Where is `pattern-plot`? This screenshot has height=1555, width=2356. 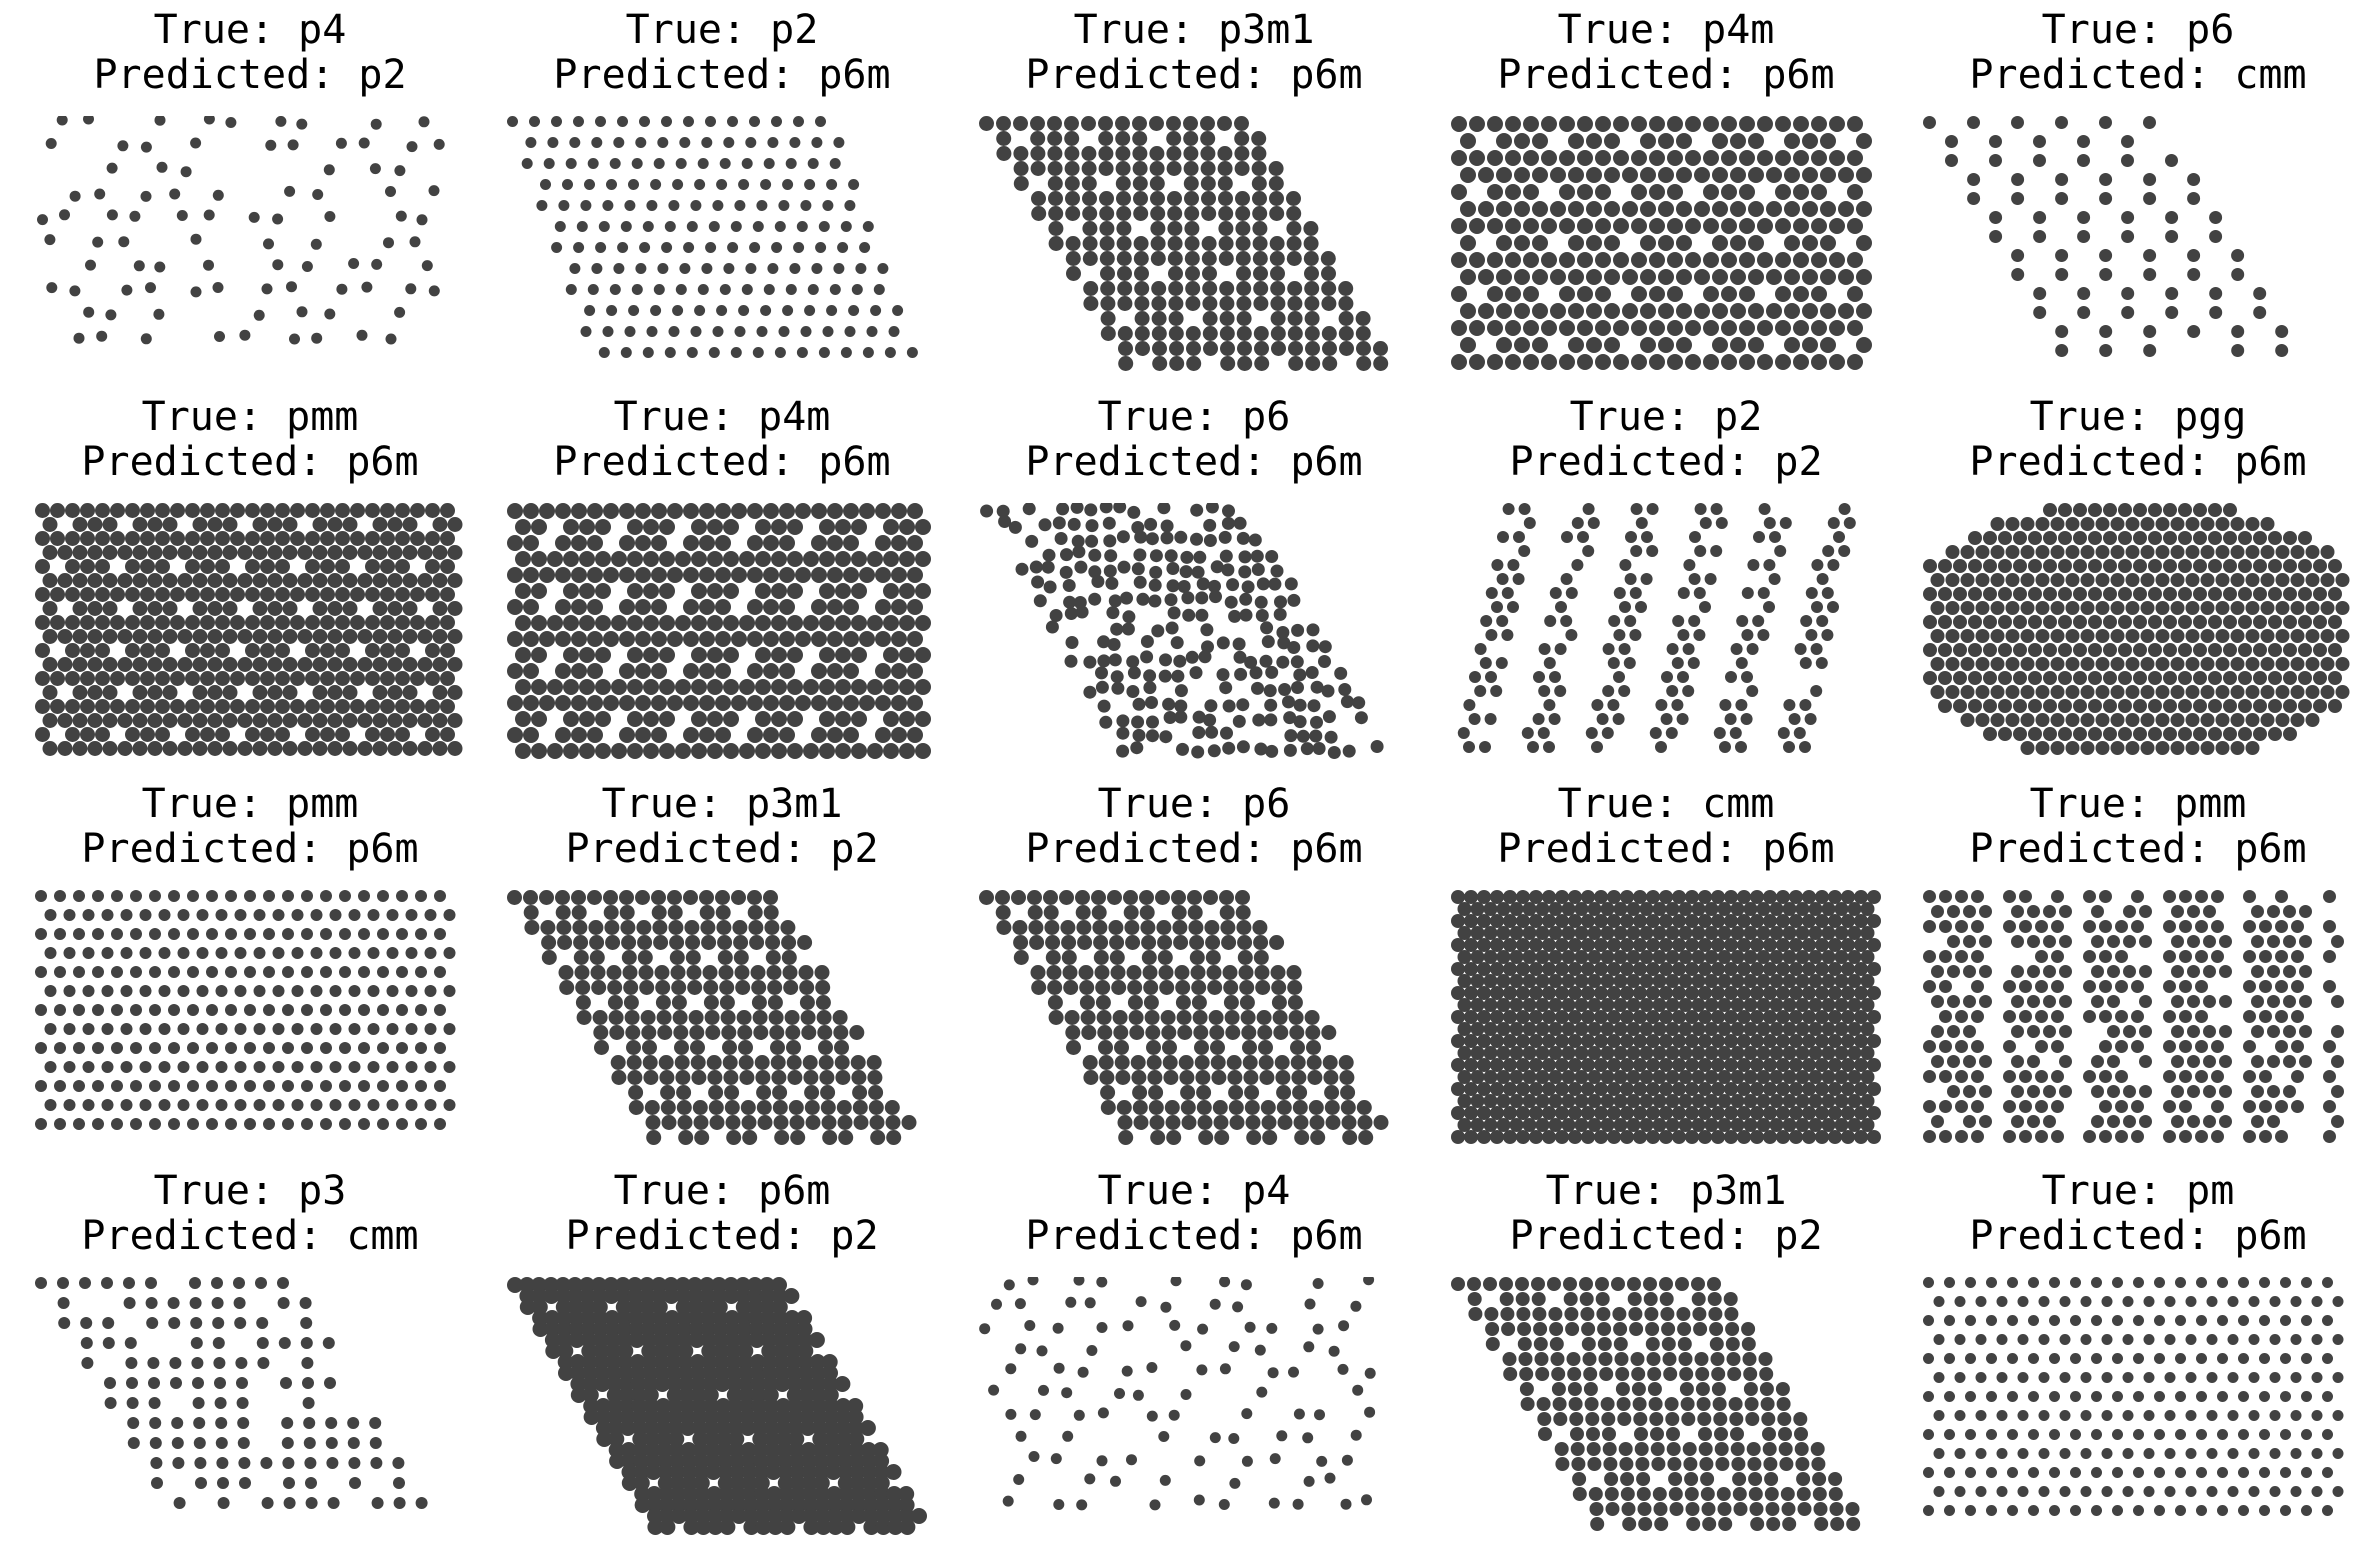
pattern-plot is located at coordinates (2136, 629).